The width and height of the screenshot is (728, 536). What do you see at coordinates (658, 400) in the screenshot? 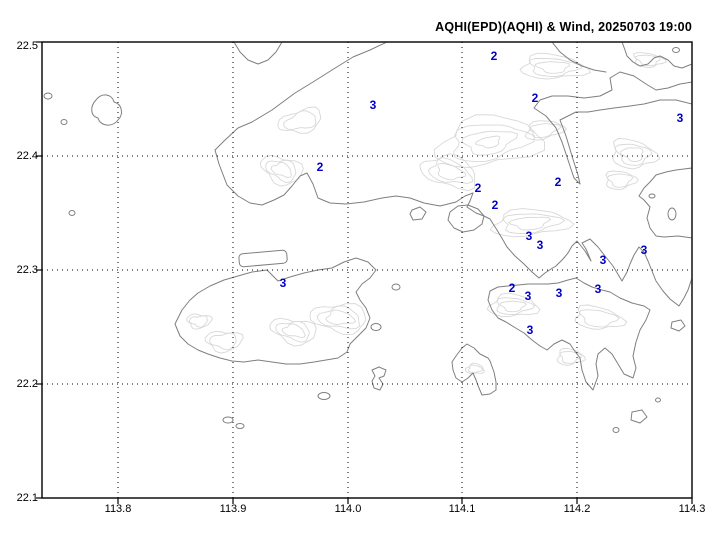
I see `island-waglan` at bounding box center [658, 400].